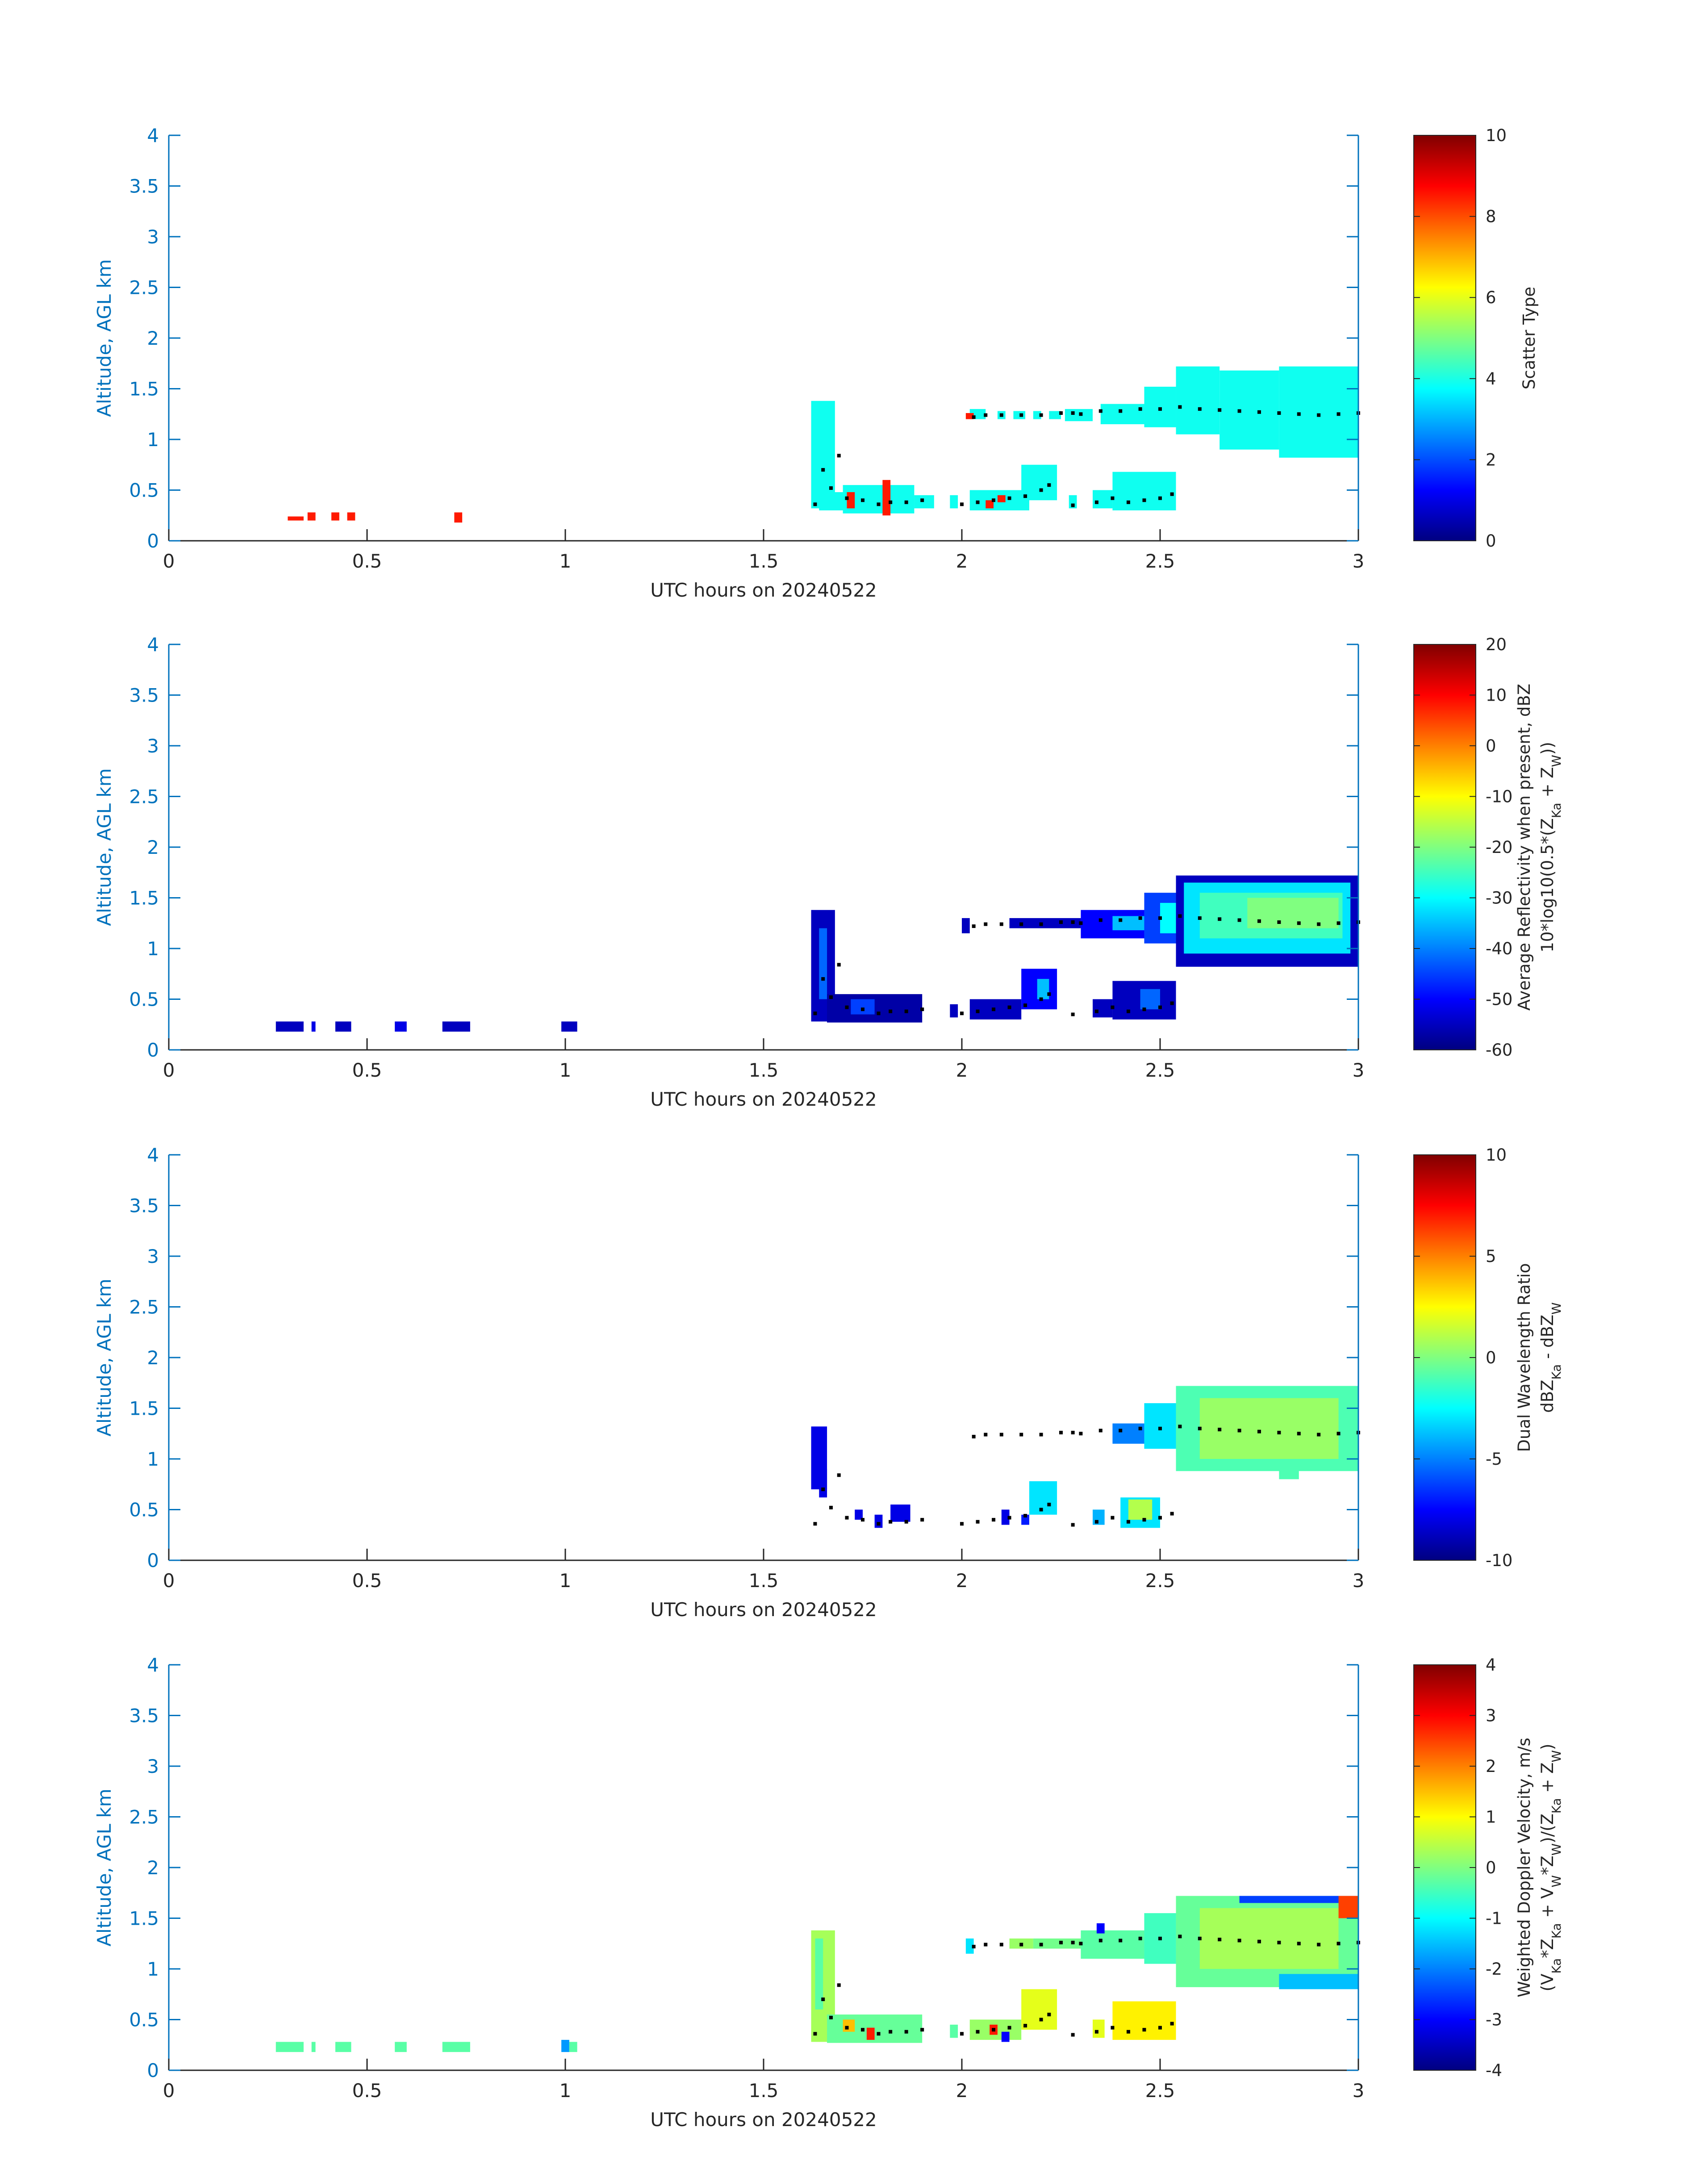 The image size is (1708, 2177). What do you see at coordinates (144, 1919) in the screenshot?
I see `y-tick-label: 1.5` at bounding box center [144, 1919].